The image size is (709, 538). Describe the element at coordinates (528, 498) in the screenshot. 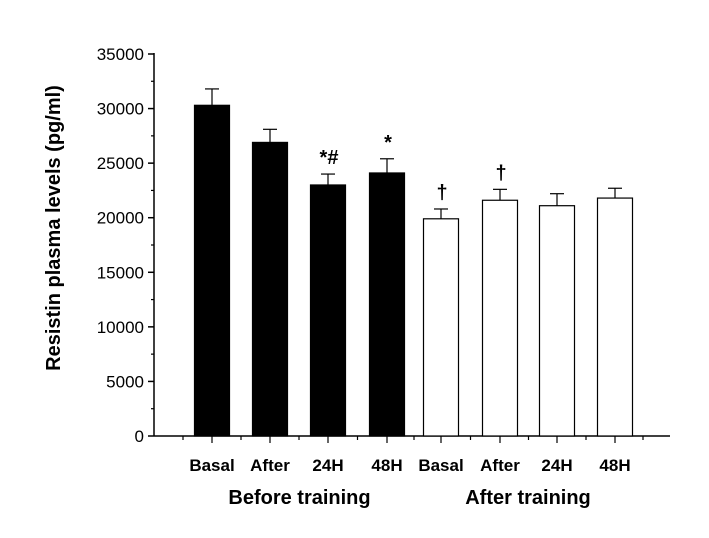

I see `x-group-label: After training` at that location.